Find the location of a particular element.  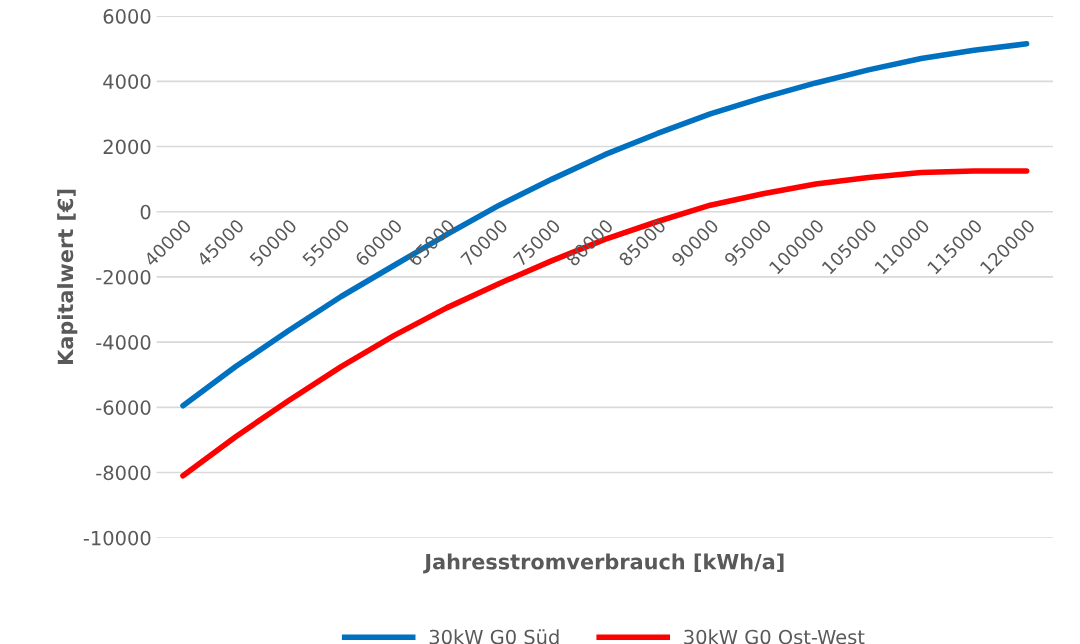

x-axis-title: Jahresstromverbrauch [kWh/a] is located at coordinates (603, 563).